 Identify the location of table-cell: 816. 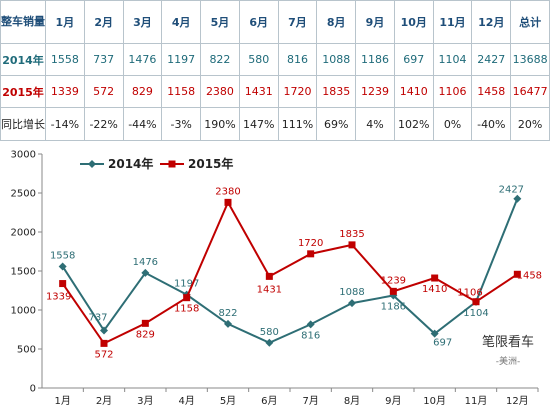
(297, 59).